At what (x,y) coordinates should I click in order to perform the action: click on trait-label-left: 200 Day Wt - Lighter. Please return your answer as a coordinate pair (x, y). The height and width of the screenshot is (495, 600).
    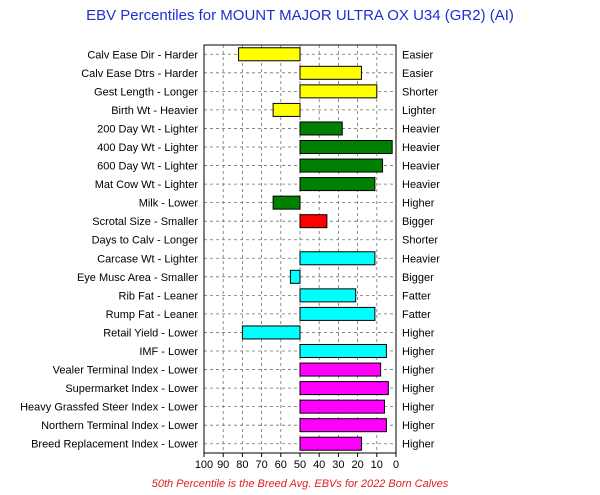
    Looking at the image, I should click on (147, 129).